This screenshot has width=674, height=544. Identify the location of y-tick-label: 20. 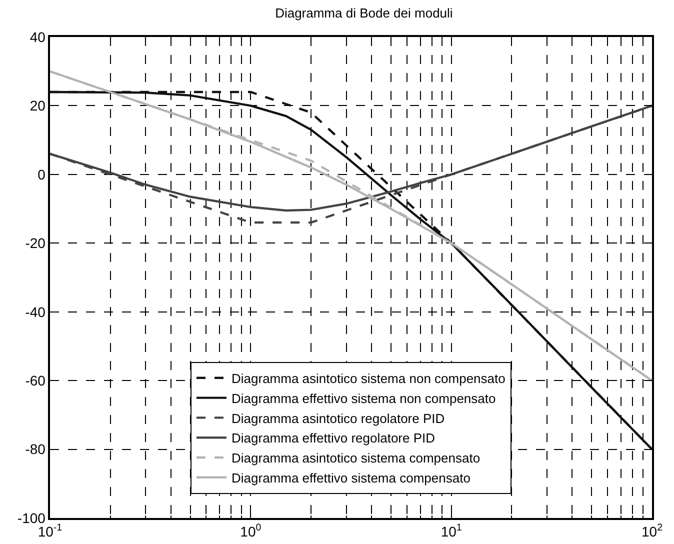
(38, 106).